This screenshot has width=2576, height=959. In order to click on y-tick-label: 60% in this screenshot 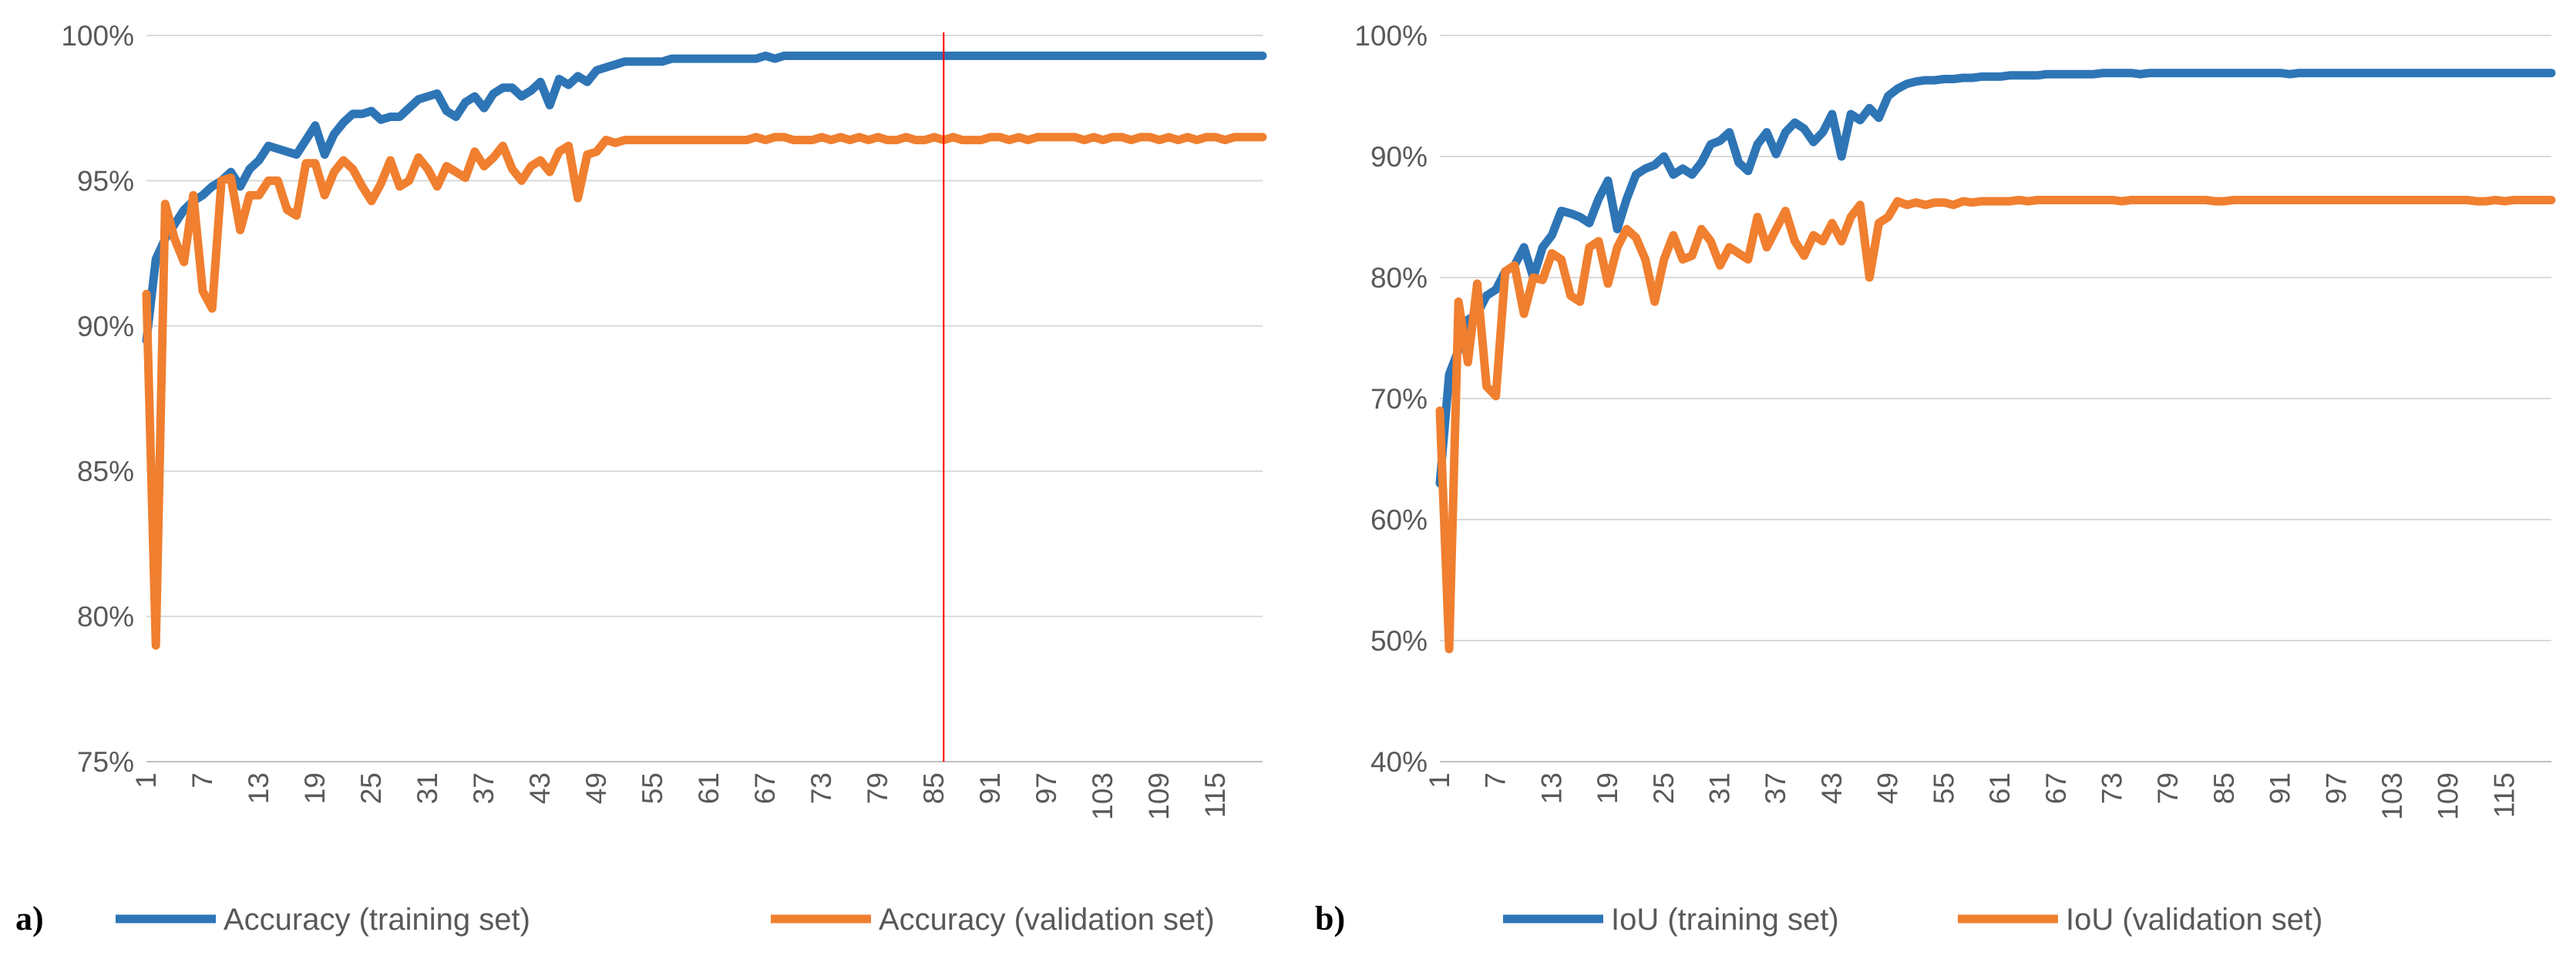, I will do `click(1399, 520)`.